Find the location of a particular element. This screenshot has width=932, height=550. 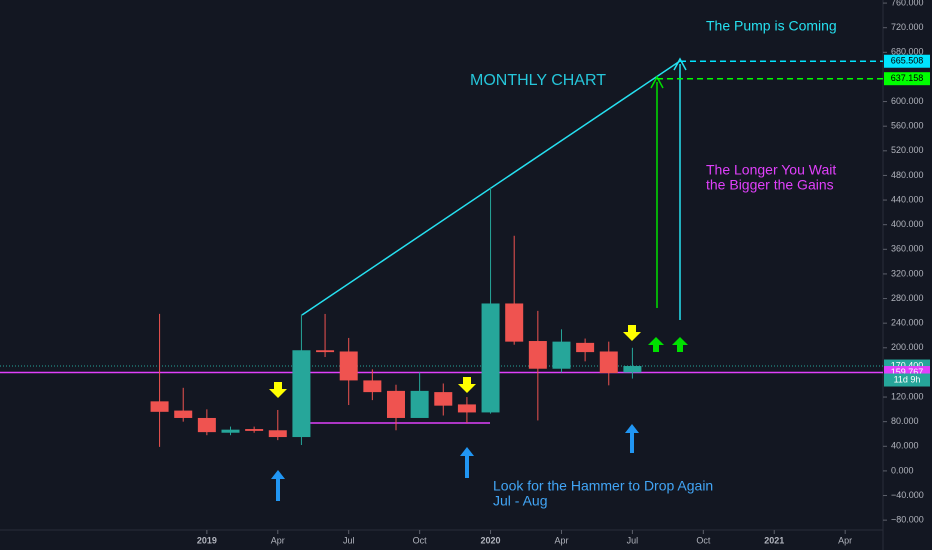

y-tick-label: 520.000 is located at coordinates (907, 150).